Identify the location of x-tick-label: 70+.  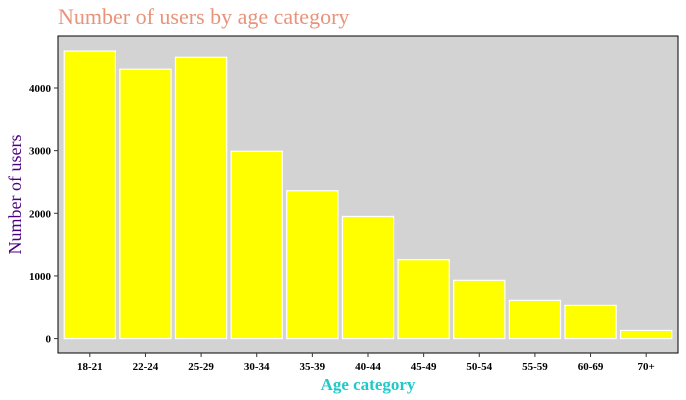
(646, 367).